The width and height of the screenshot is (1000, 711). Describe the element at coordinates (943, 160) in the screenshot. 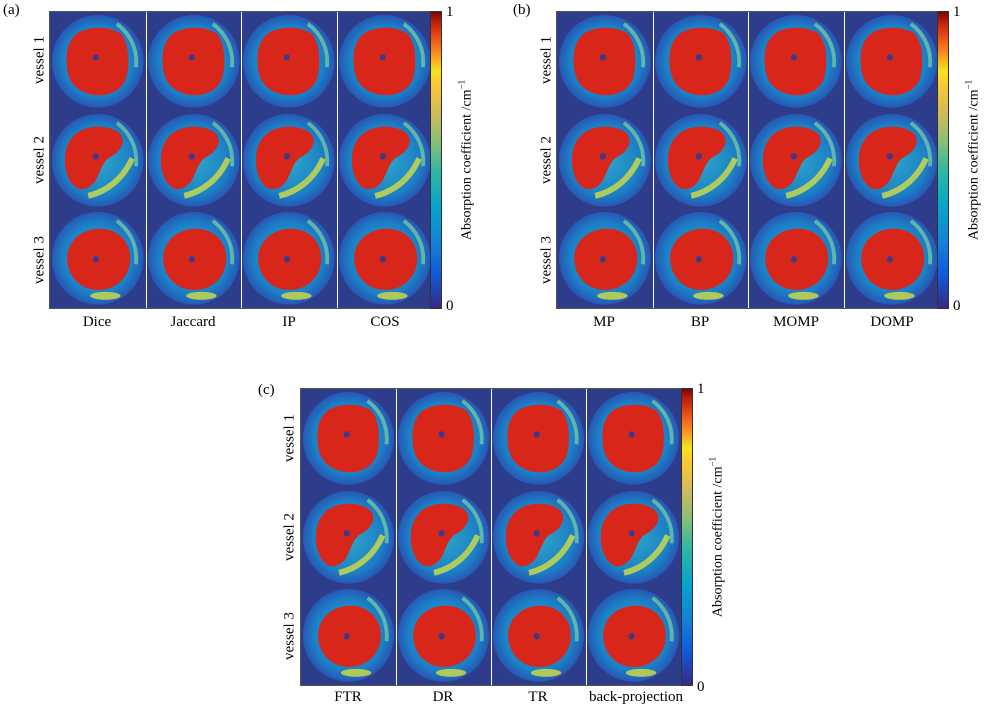

I see `panel-b-colorbar` at that location.